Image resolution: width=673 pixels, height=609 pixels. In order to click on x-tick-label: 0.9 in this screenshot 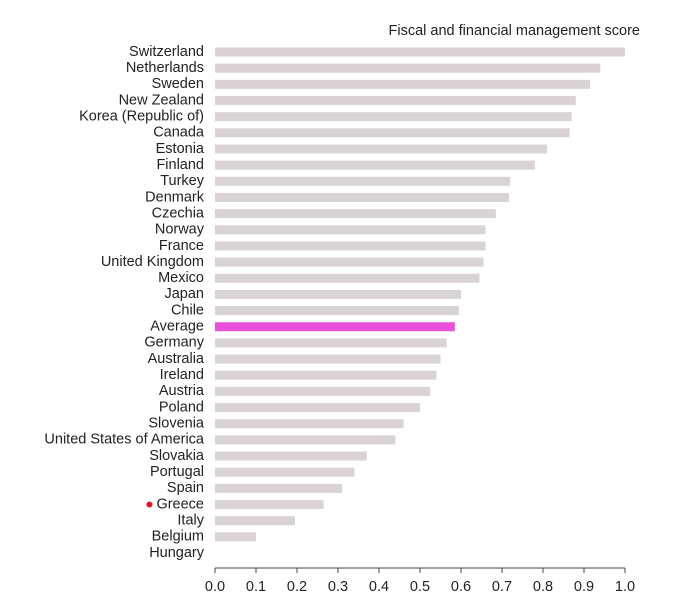, I will do `click(584, 587)`.